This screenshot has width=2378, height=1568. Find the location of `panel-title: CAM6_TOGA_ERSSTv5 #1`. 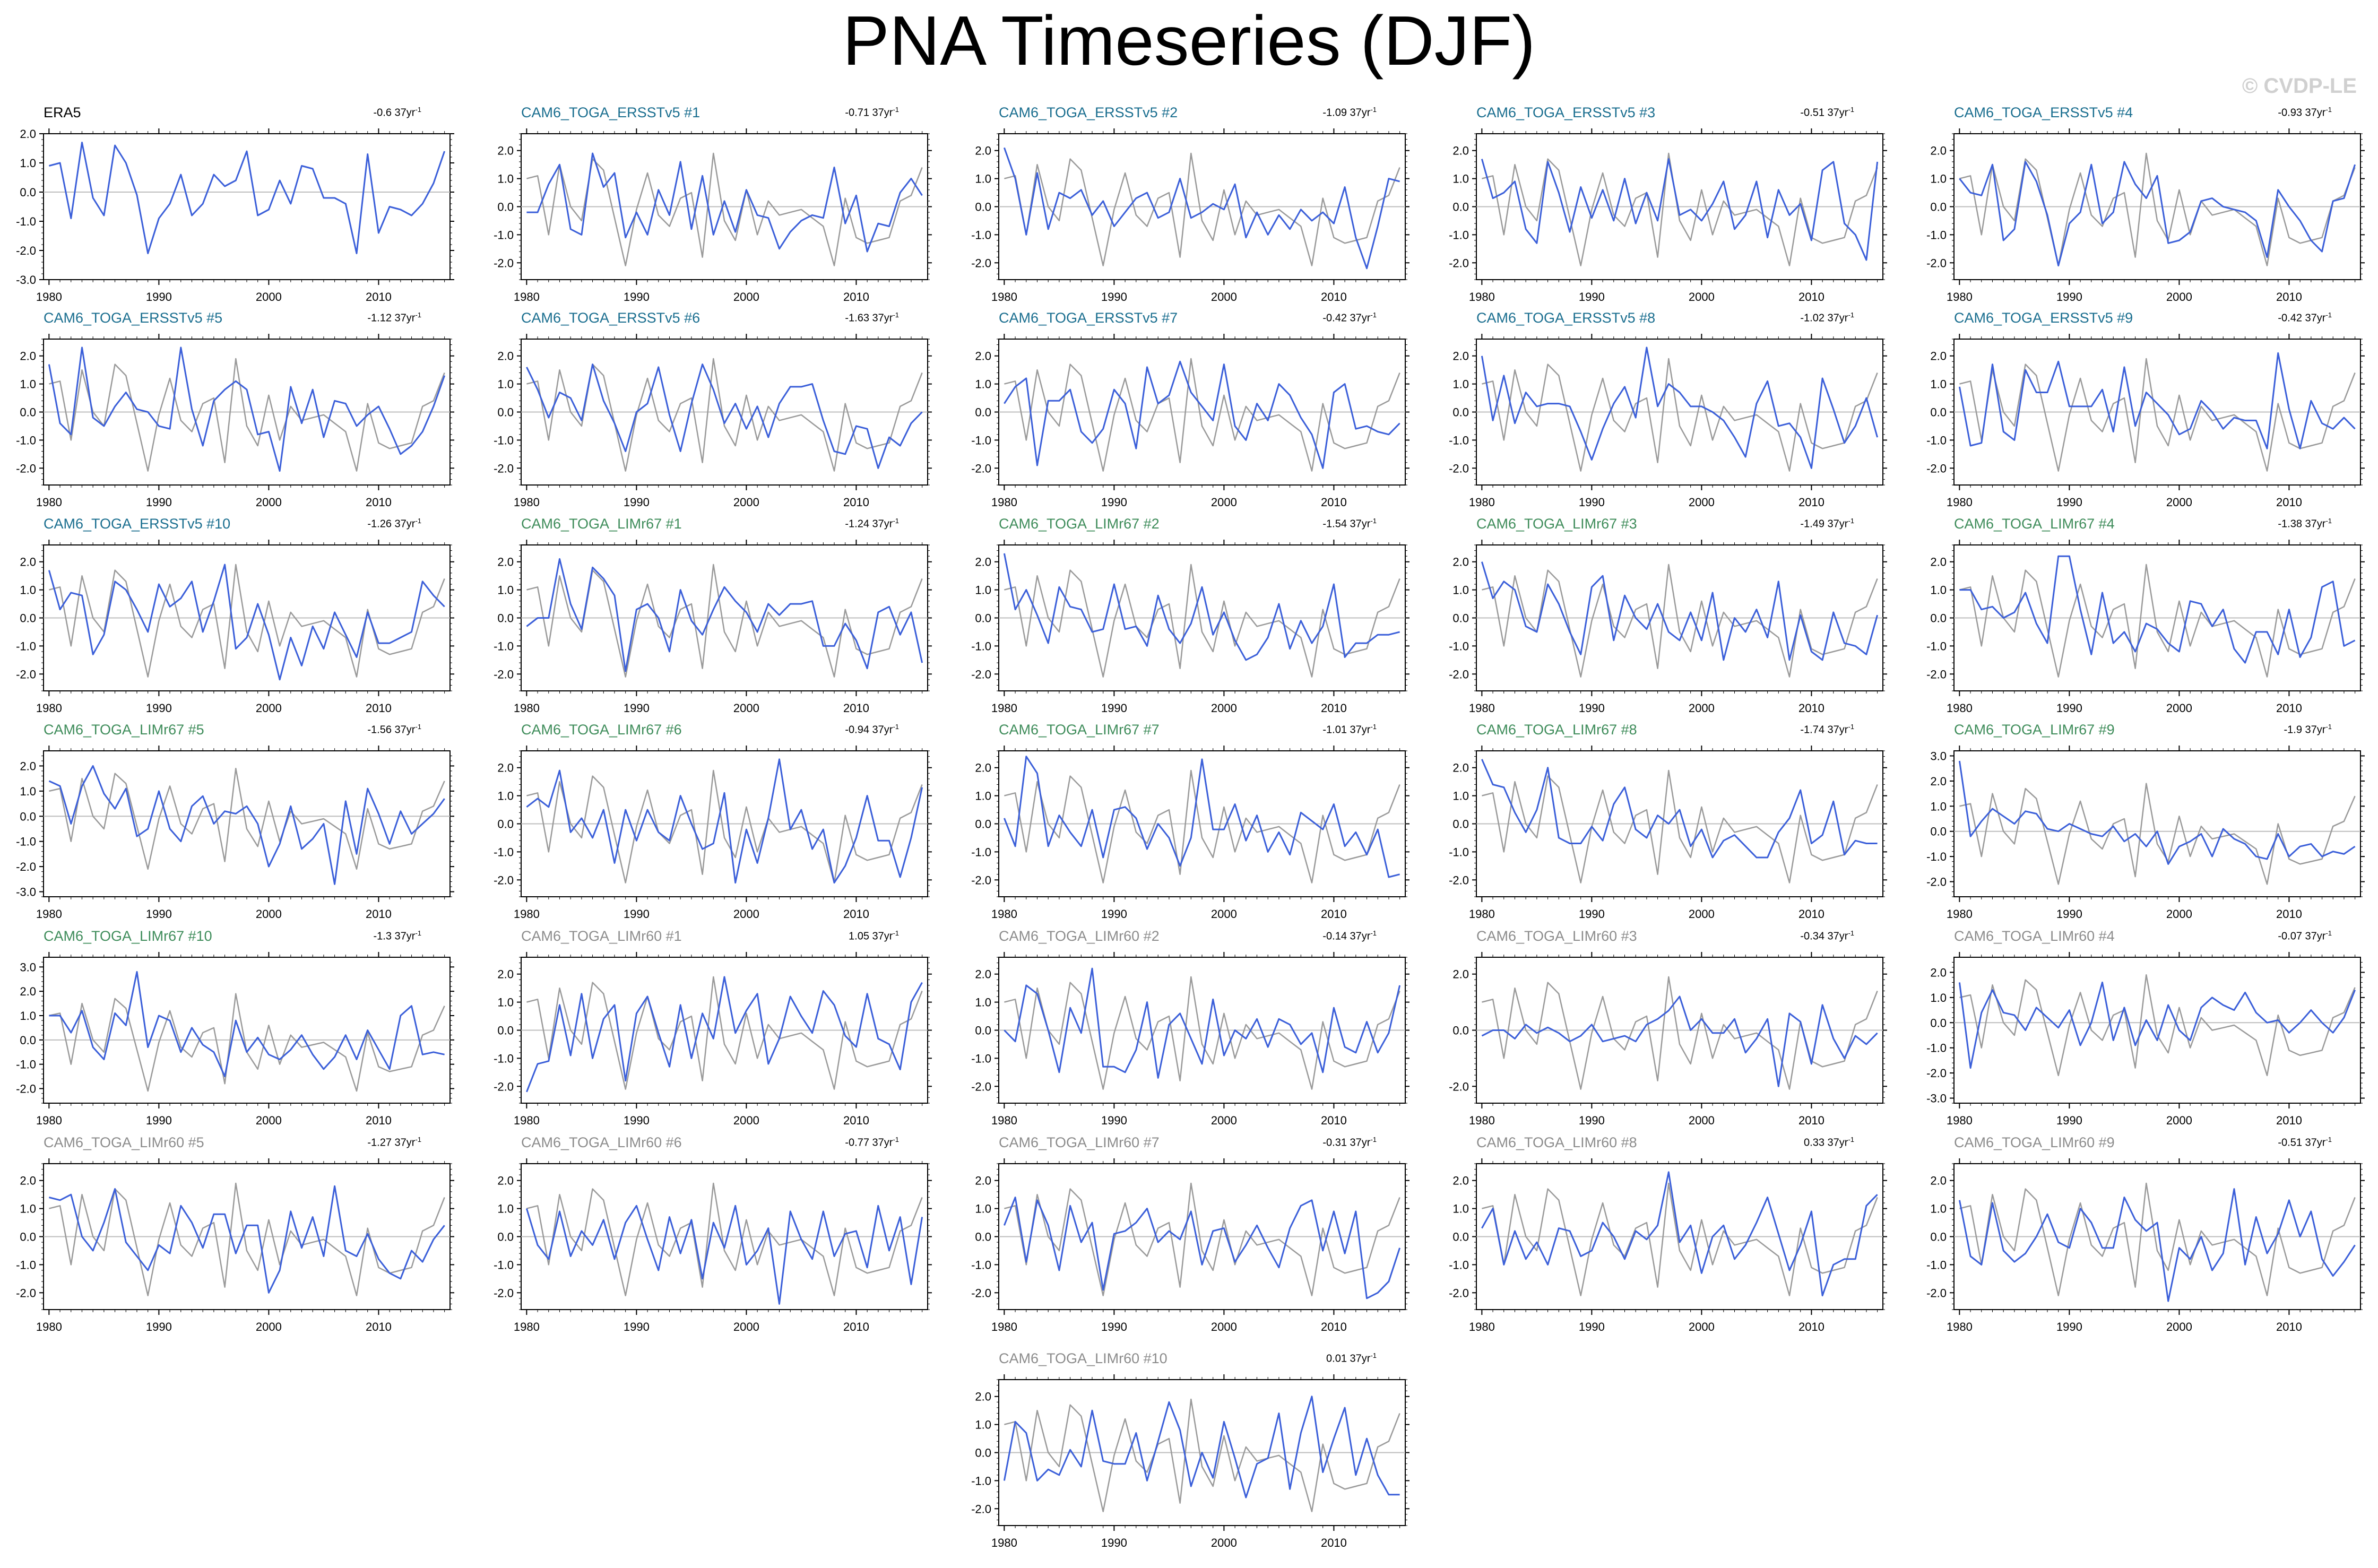

panel-title: CAM6_TOGA_ERSSTv5 #1 is located at coordinates (611, 112).